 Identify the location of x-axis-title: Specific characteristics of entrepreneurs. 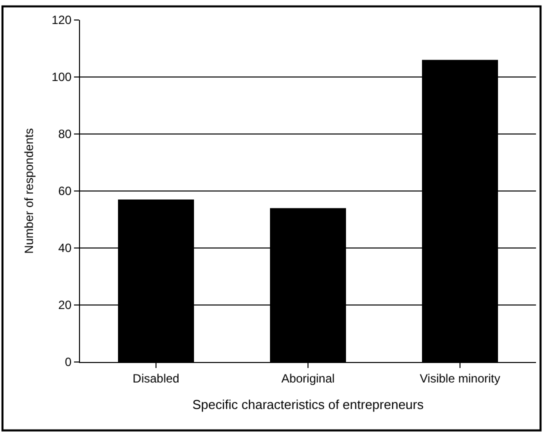
(308, 404).